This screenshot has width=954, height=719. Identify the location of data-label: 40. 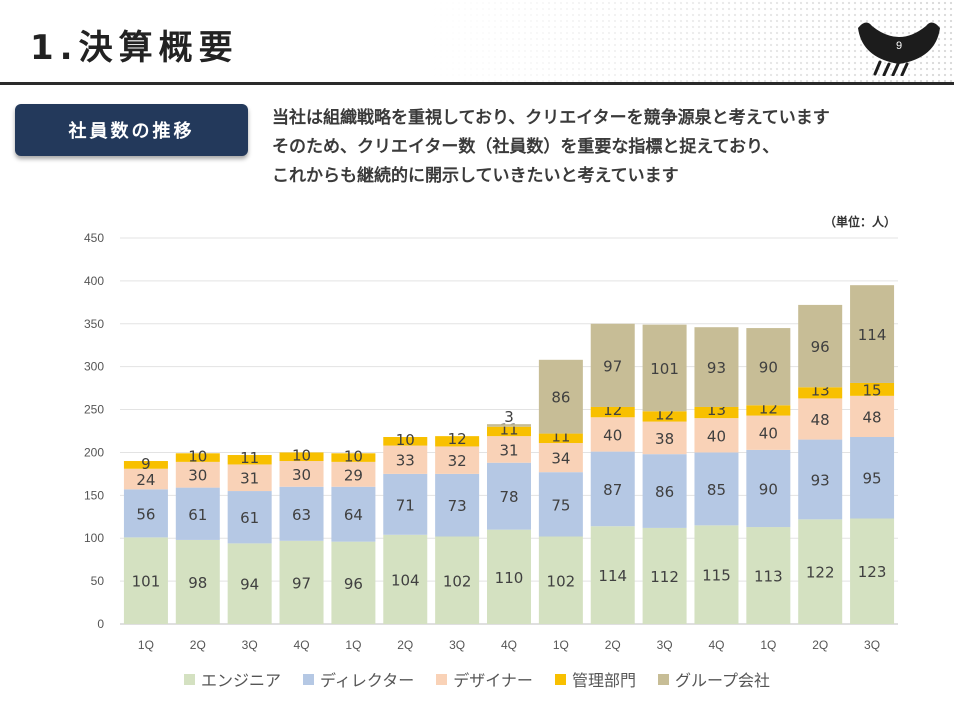
(716, 436).